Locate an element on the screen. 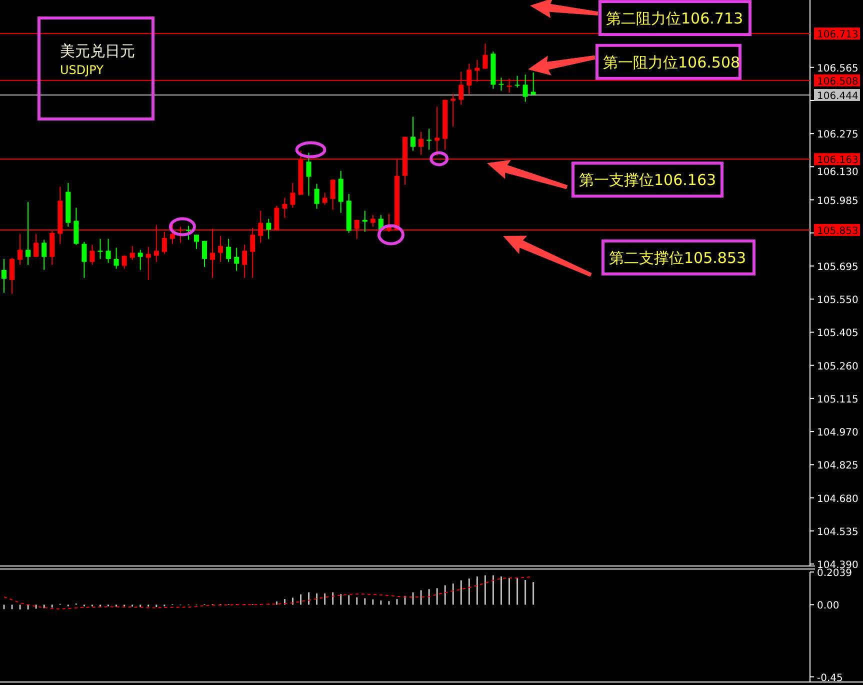 The height and width of the screenshot is (685, 863). y-tick-label: 0.00 is located at coordinates (828, 606).